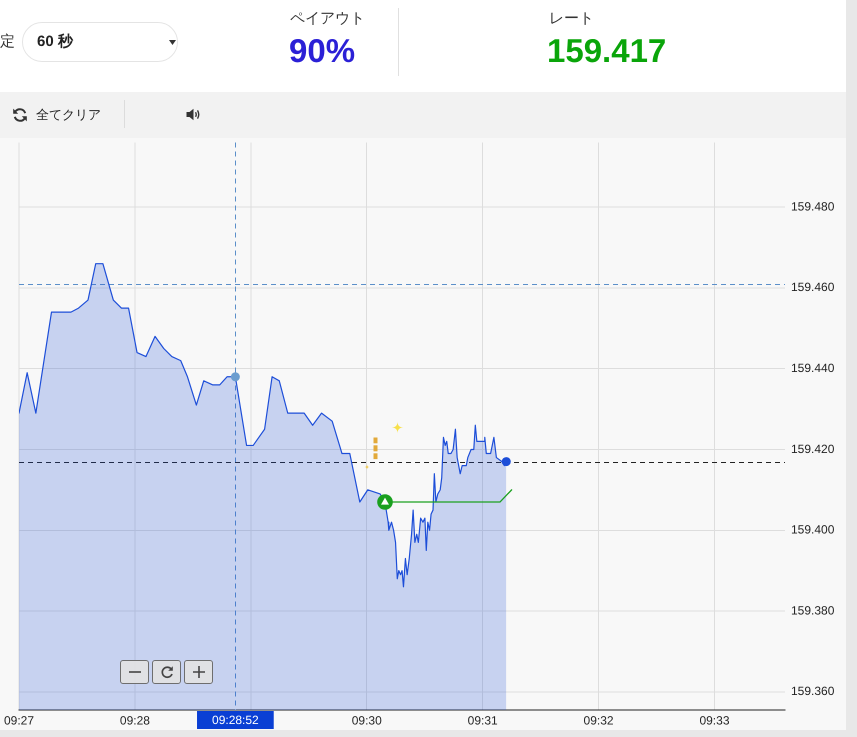  I want to click on x-tick-label: 09:33, so click(714, 721).